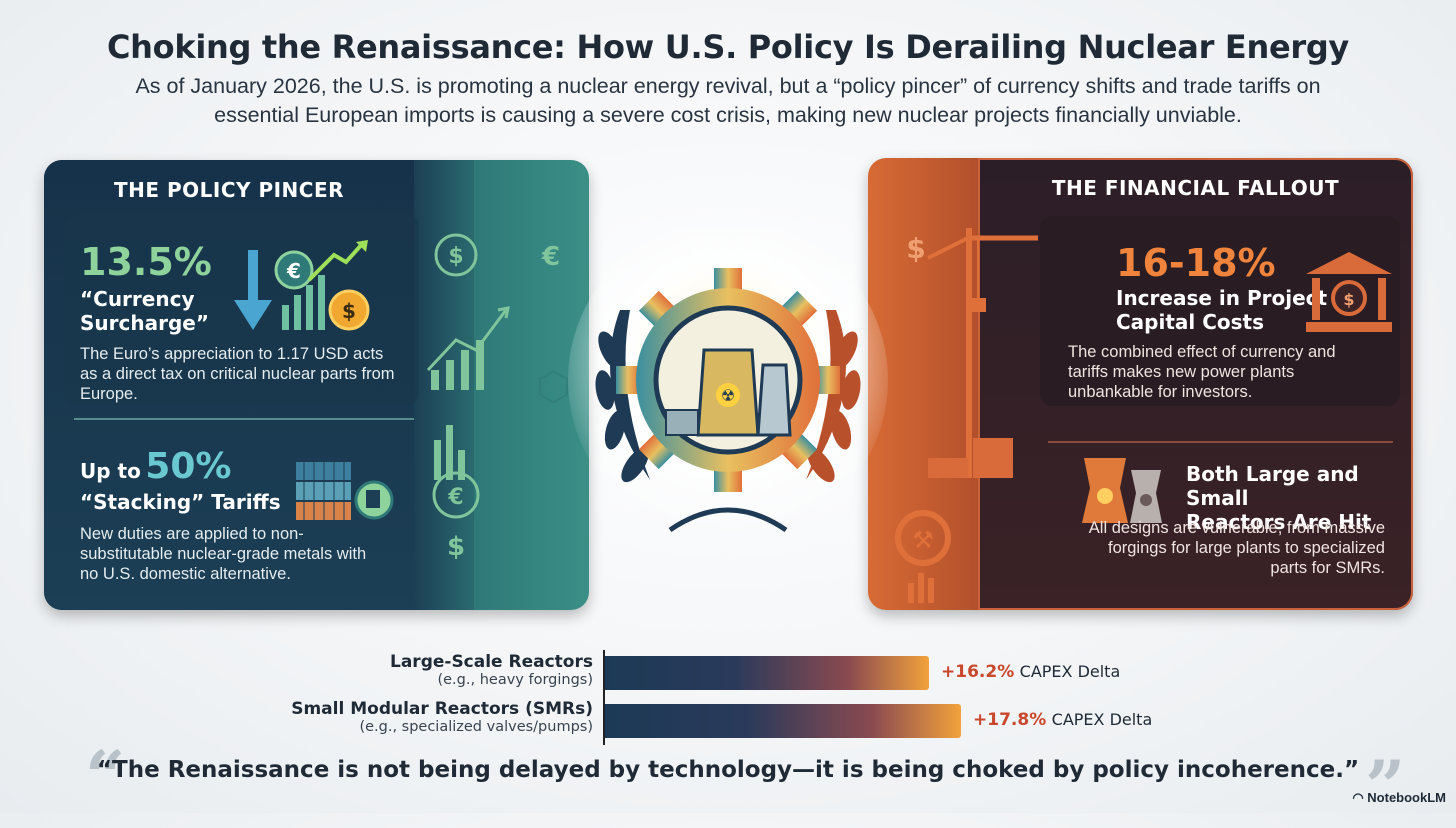  I want to click on capital-costs-label-2: Capital Costs, so click(1190, 322).